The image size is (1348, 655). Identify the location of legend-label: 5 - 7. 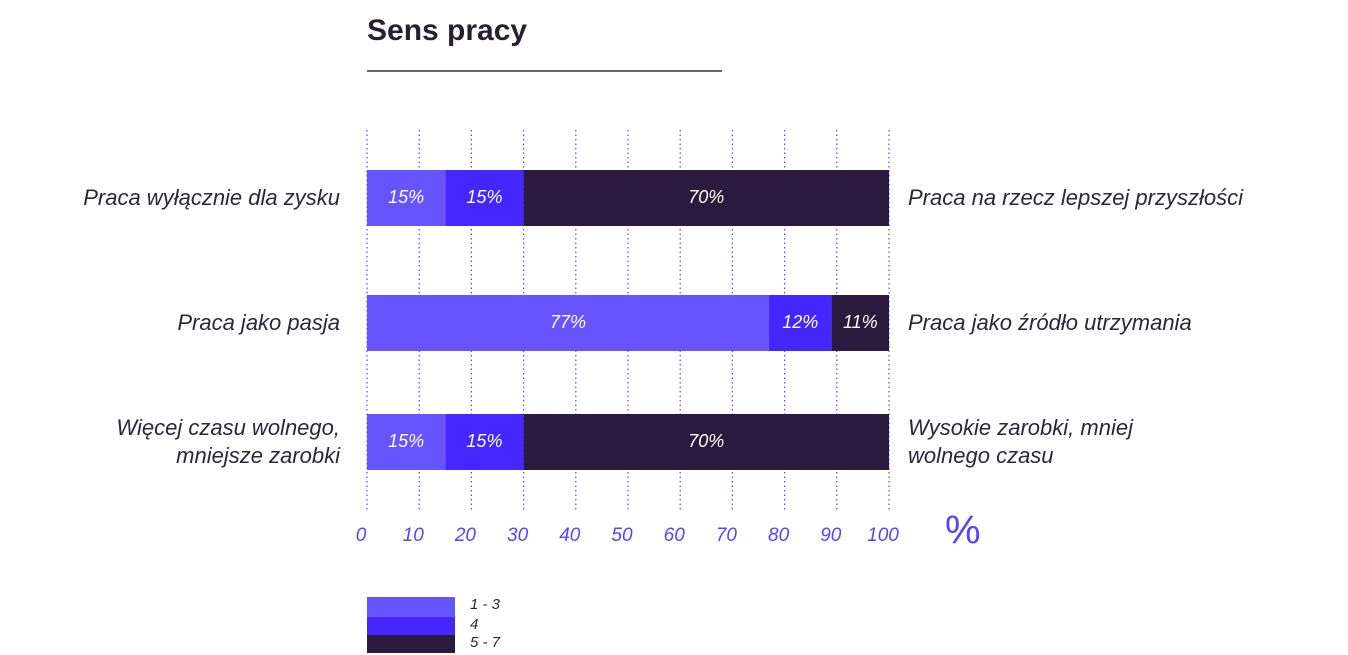
(485, 642).